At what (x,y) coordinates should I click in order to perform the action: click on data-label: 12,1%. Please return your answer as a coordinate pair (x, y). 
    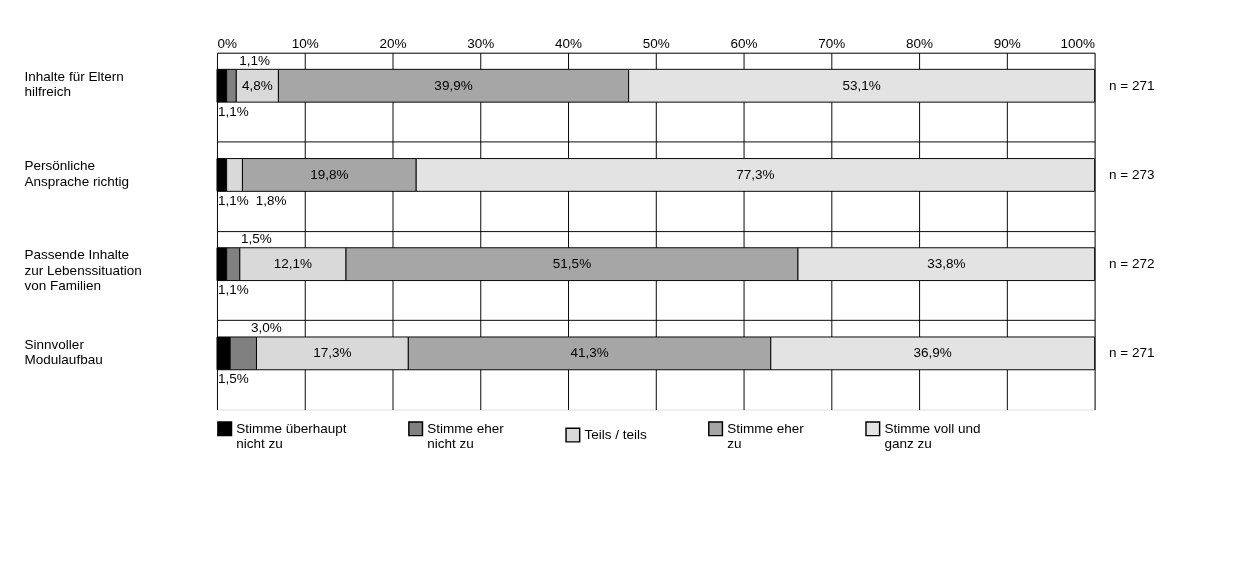
    Looking at the image, I should click on (293, 264).